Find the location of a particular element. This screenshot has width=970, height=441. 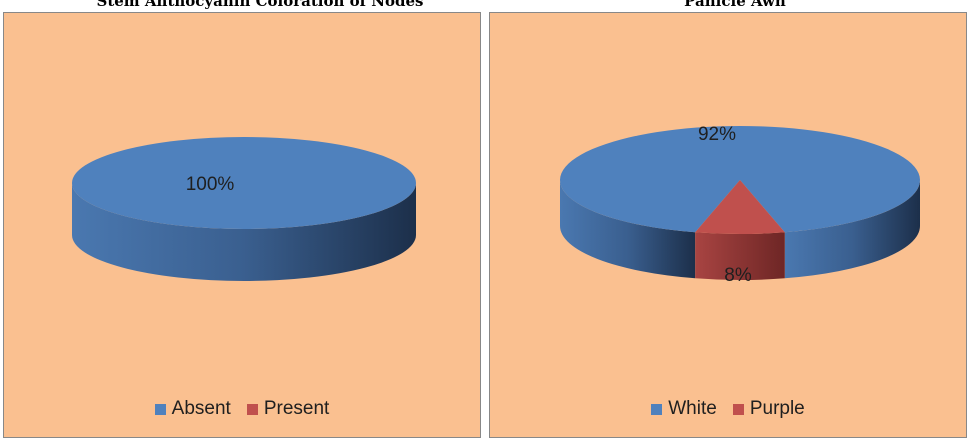

right-data-label-white: 92% is located at coordinates (717, 134).